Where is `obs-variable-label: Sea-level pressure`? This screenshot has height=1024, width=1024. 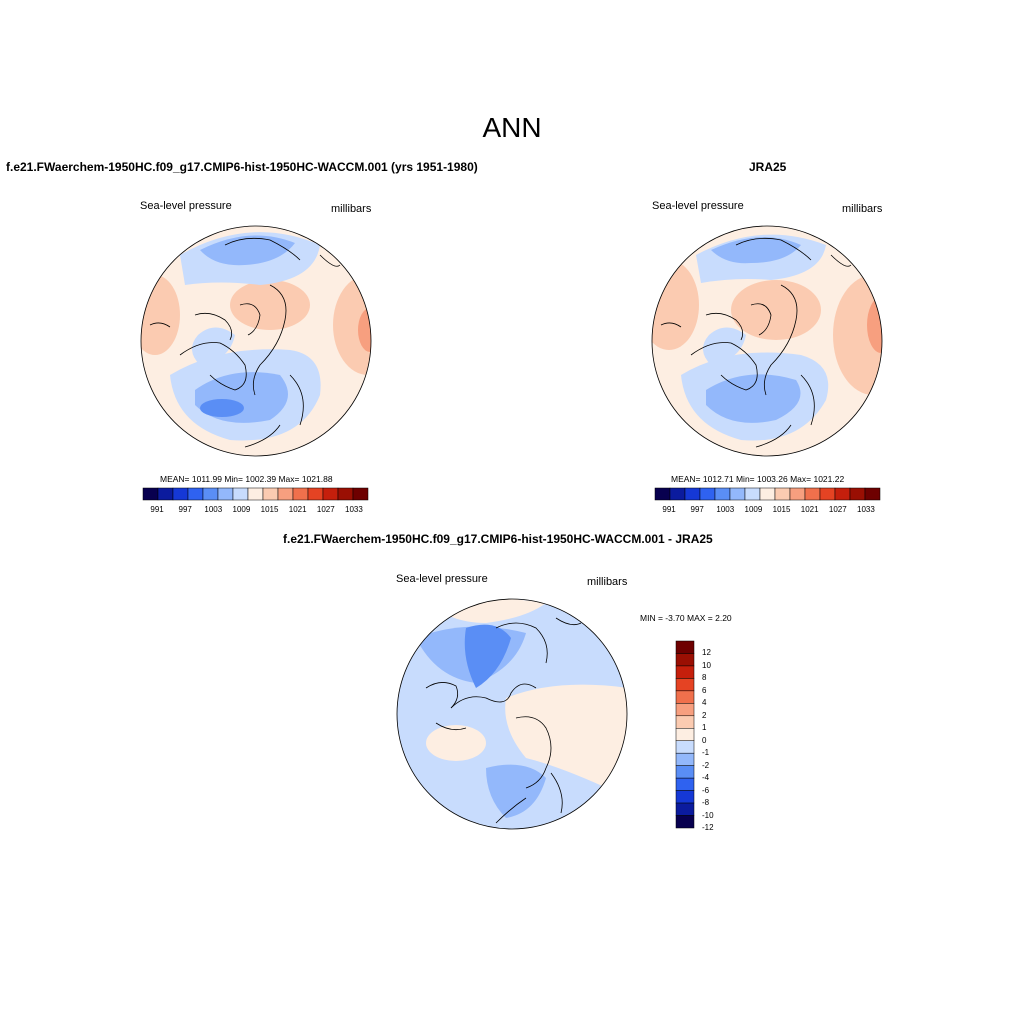 obs-variable-label: Sea-level pressure is located at coordinates (698, 206).